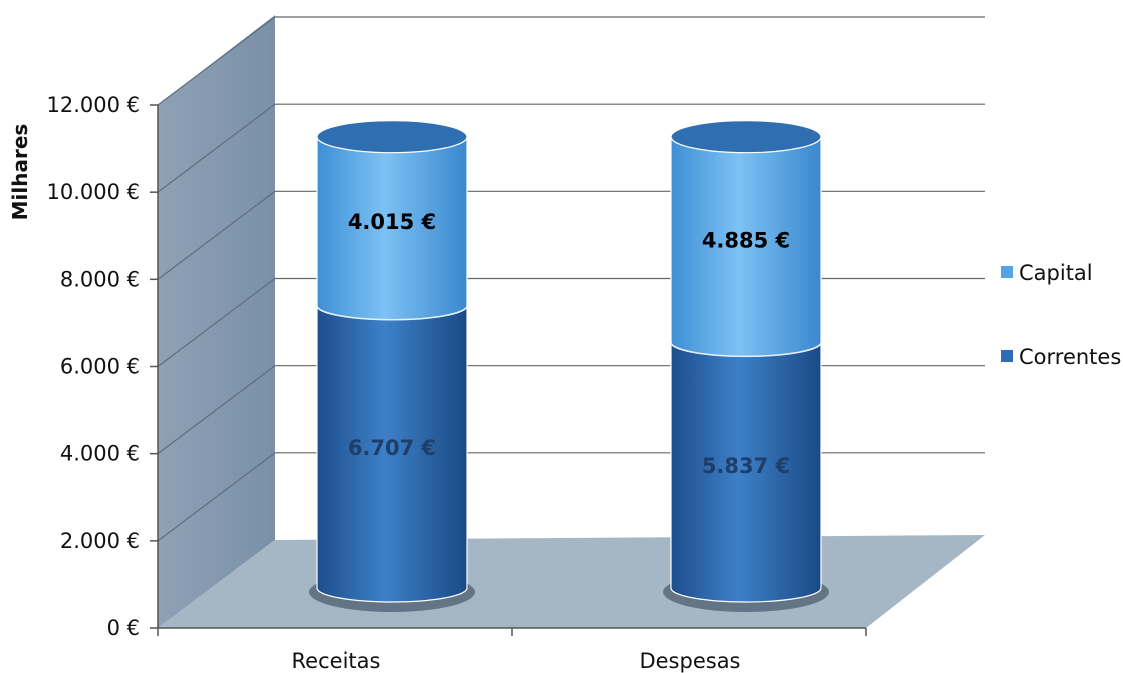 This screenshot has height=673, width=1123. I want to click on y-tick-label: 2.000 €, so click(100, 541).